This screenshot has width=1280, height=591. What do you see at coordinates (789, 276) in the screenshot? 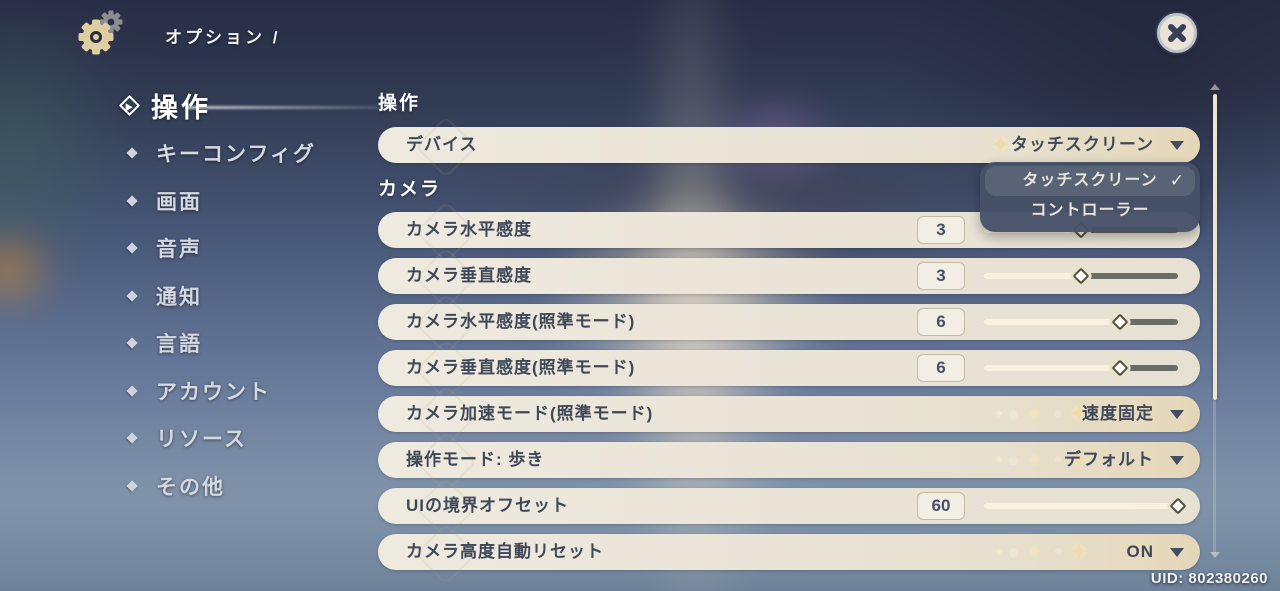
I see `row-camera-v-sensitivity: カメラ垂直感度 3` at bounding box center [789, 276].